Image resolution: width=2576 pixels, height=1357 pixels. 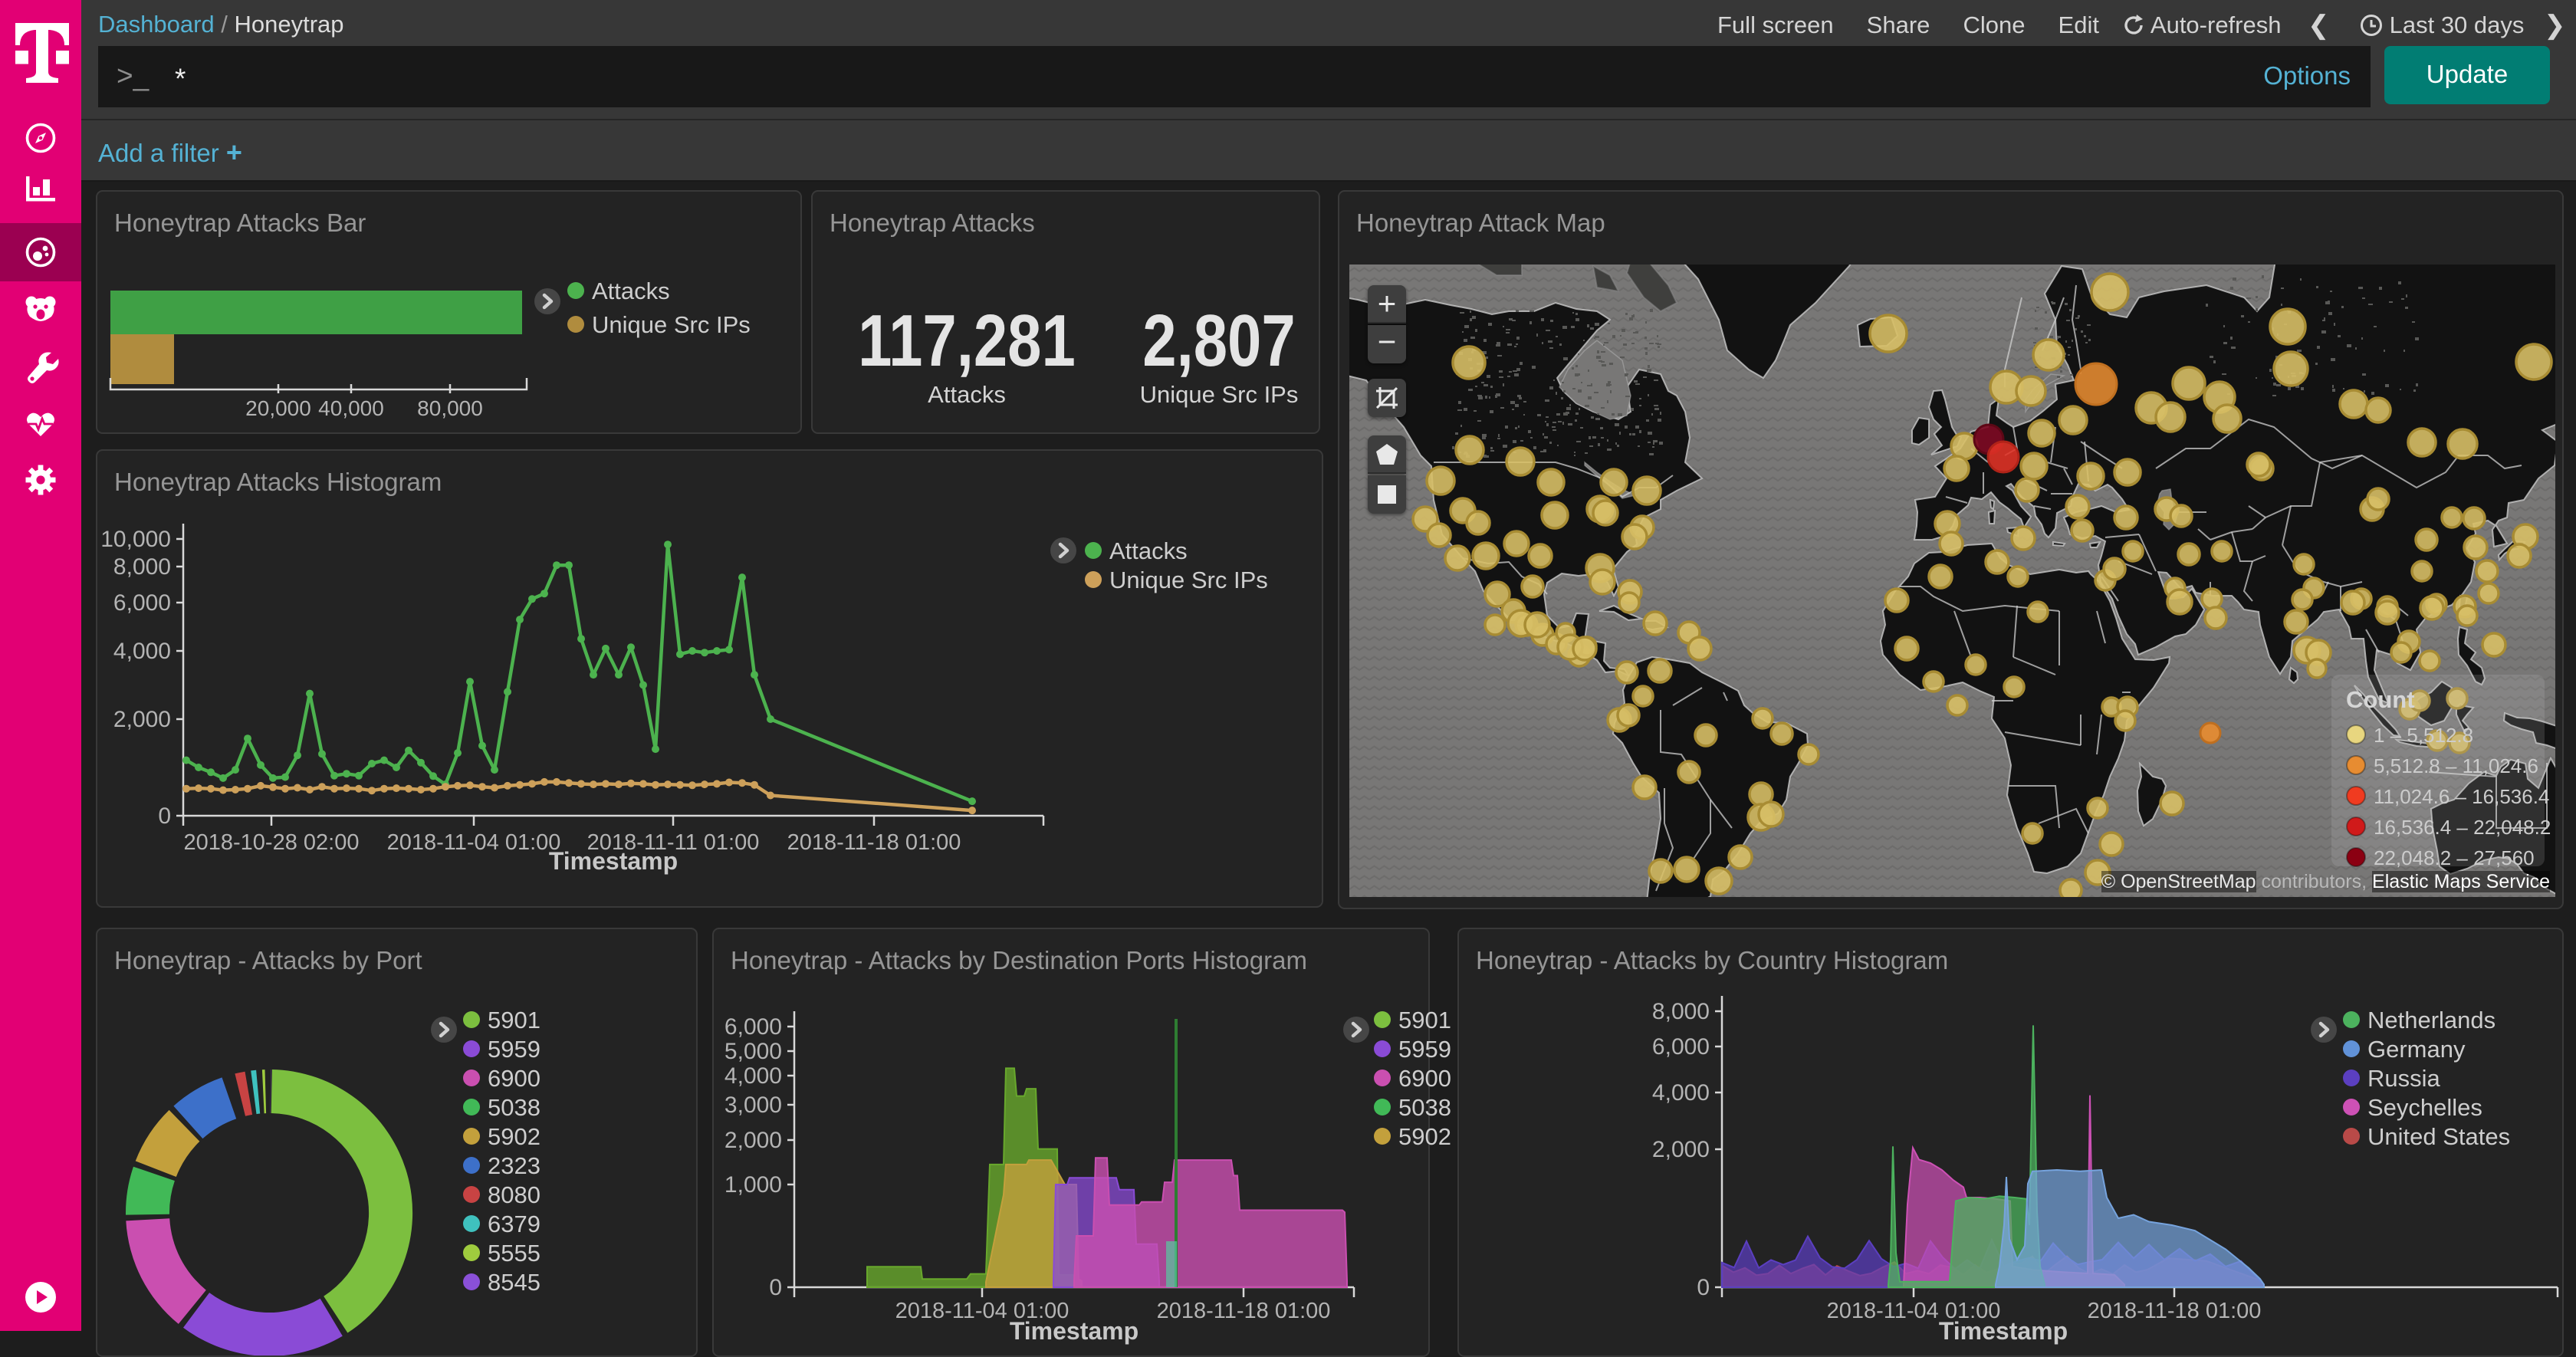 I want to click on svg-text: 5,512.8 – 11,024.6, so click(x=2456, y=766).